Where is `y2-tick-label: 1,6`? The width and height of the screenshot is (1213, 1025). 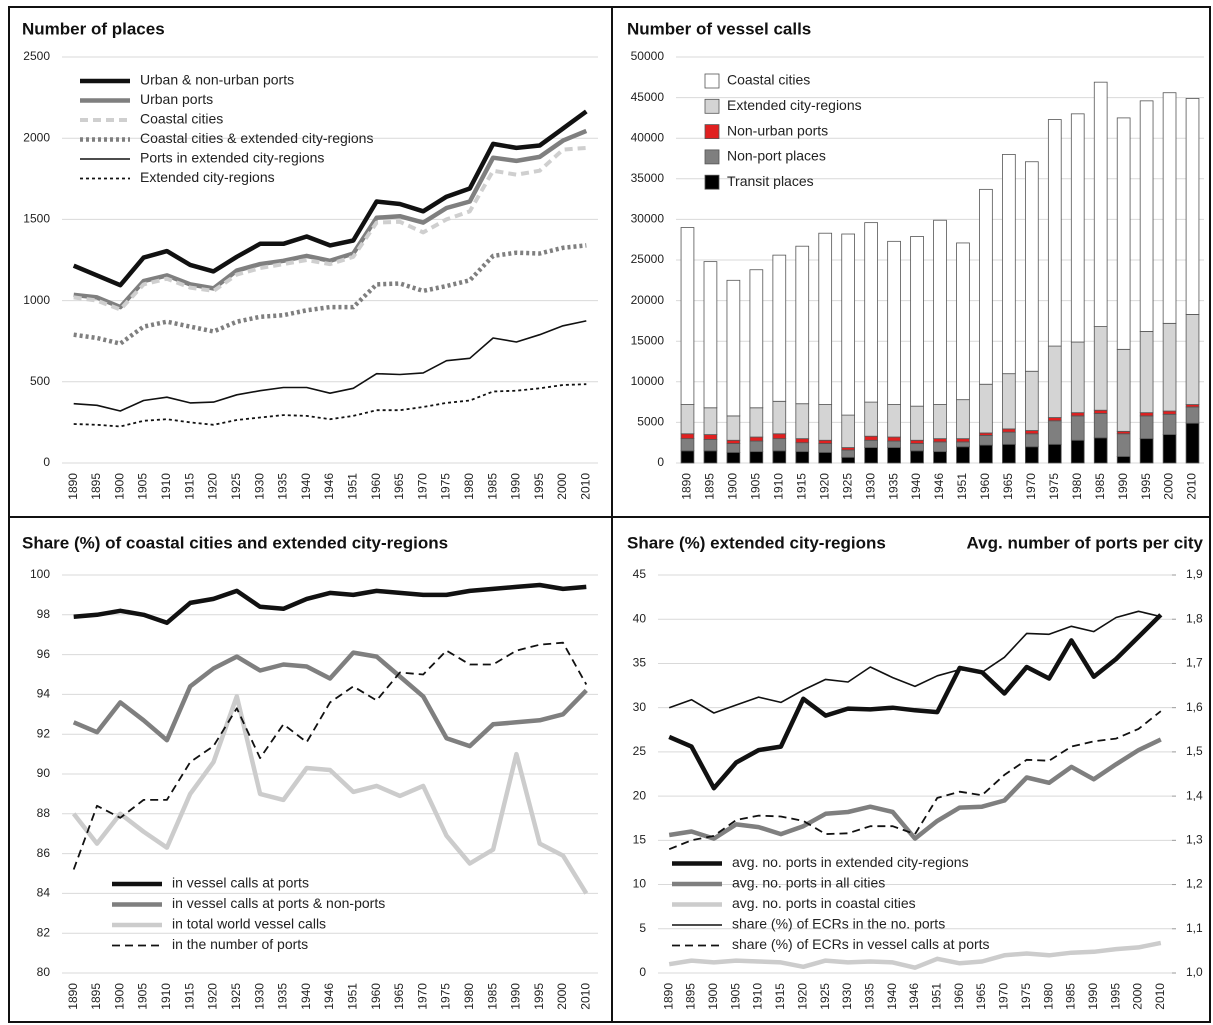
y2-tick-label: 1,6 is located at coordinates (1194, 707).